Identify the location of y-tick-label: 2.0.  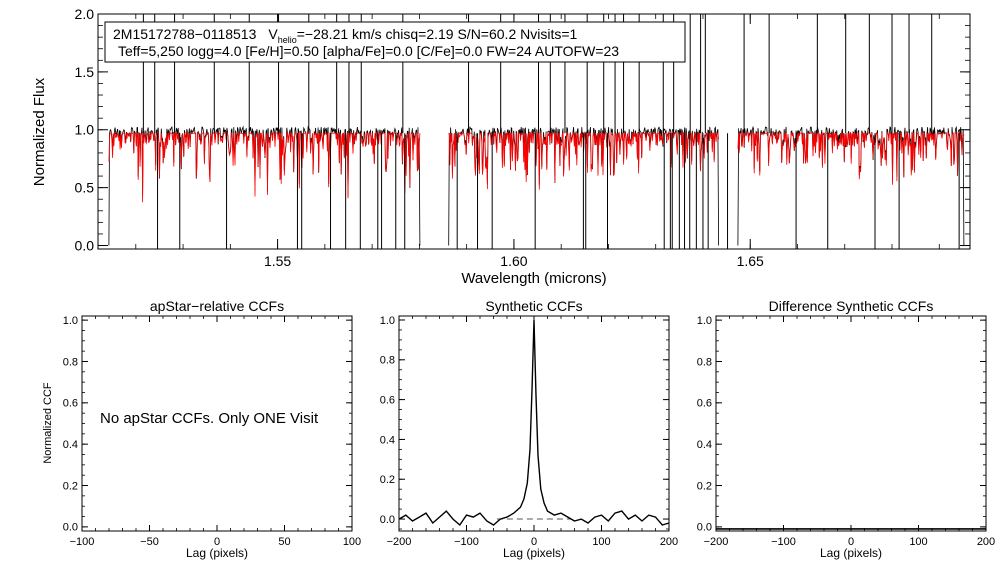
(85, 14).